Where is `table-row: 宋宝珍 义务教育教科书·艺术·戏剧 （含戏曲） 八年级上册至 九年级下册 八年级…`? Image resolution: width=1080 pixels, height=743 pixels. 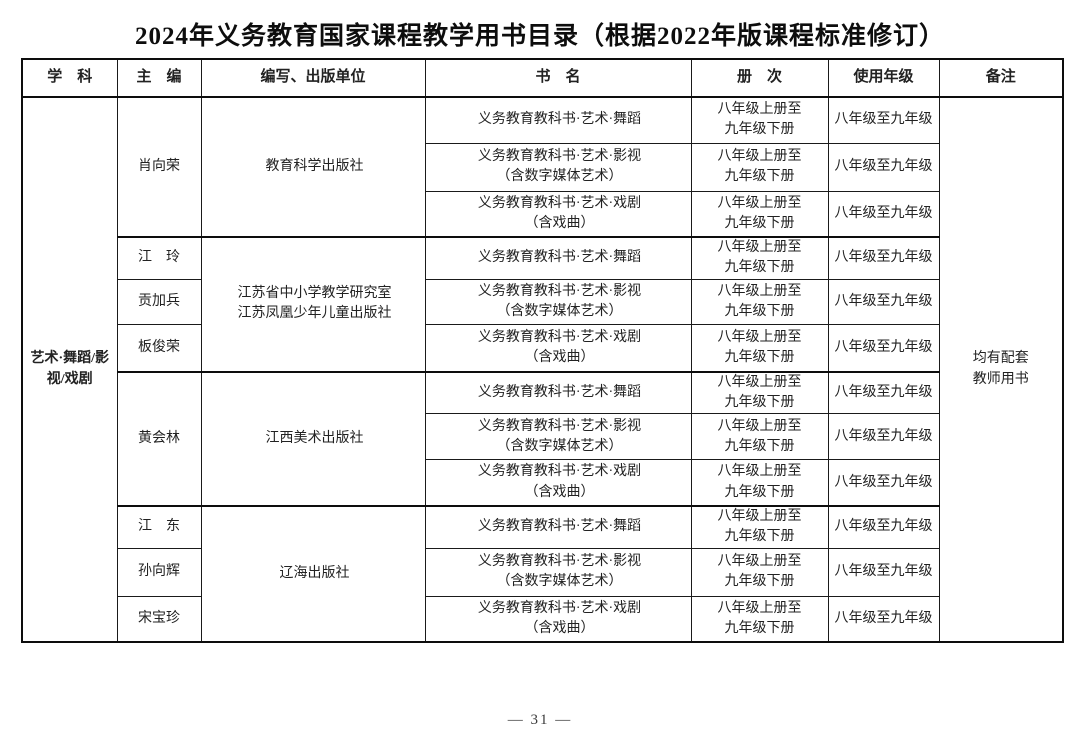 table-row: 宋宝珍 义务教育教科书·艺术·戏剧 （含戏曲） 八年级上册至 九年级下册 八年级… is located at coordinates (542, 619).